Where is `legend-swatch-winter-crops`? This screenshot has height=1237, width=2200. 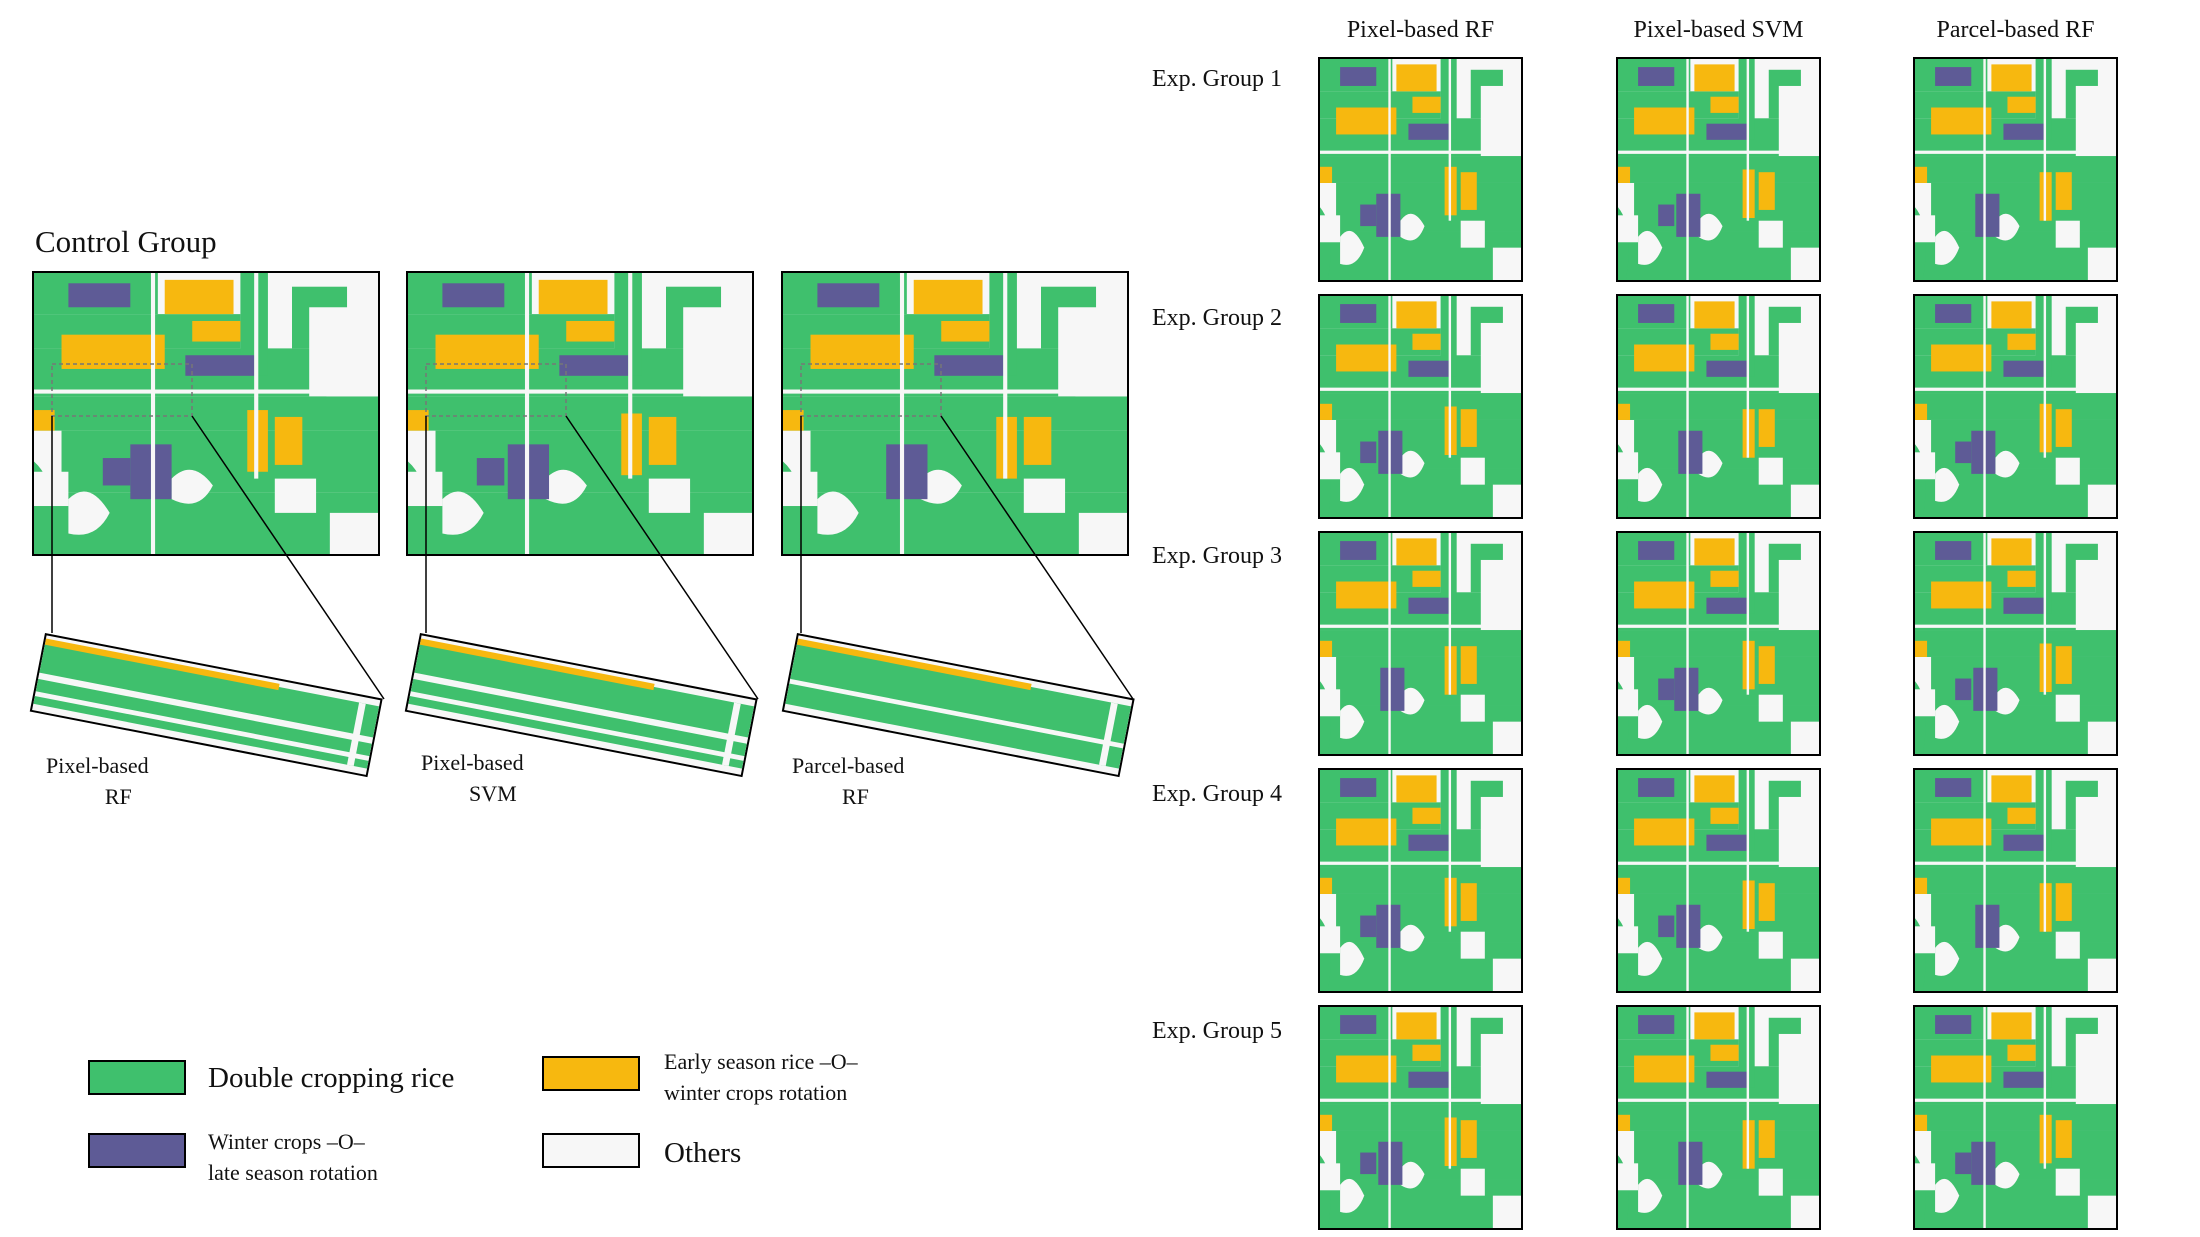 legend-swatch-winter-crops is located at coordinates (137, 1150).